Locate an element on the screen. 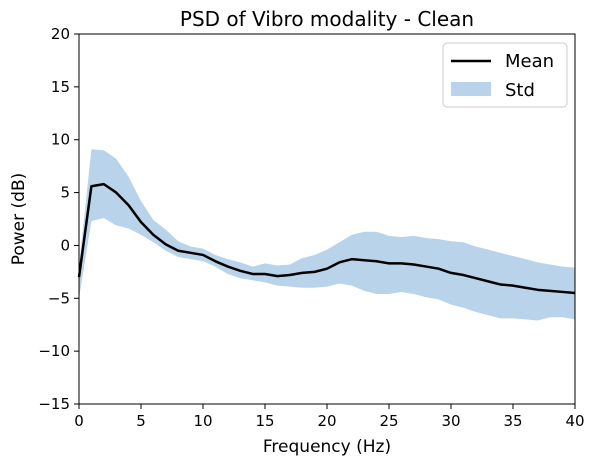  y-tick-label: 5 is located at coordinates (65, 193).